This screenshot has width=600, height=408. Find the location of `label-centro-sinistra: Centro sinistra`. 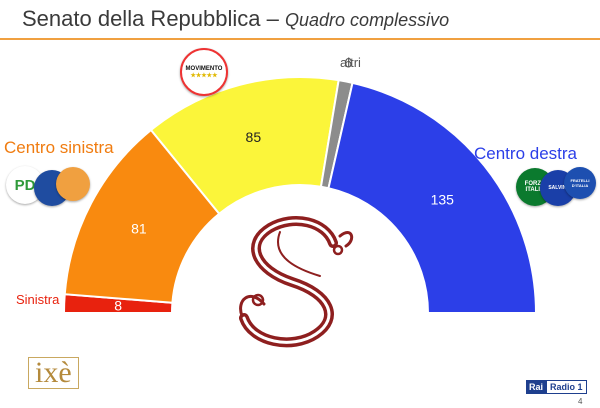

label-centro-sinistra: Centro sinistra is located at coordinates (59, 147).